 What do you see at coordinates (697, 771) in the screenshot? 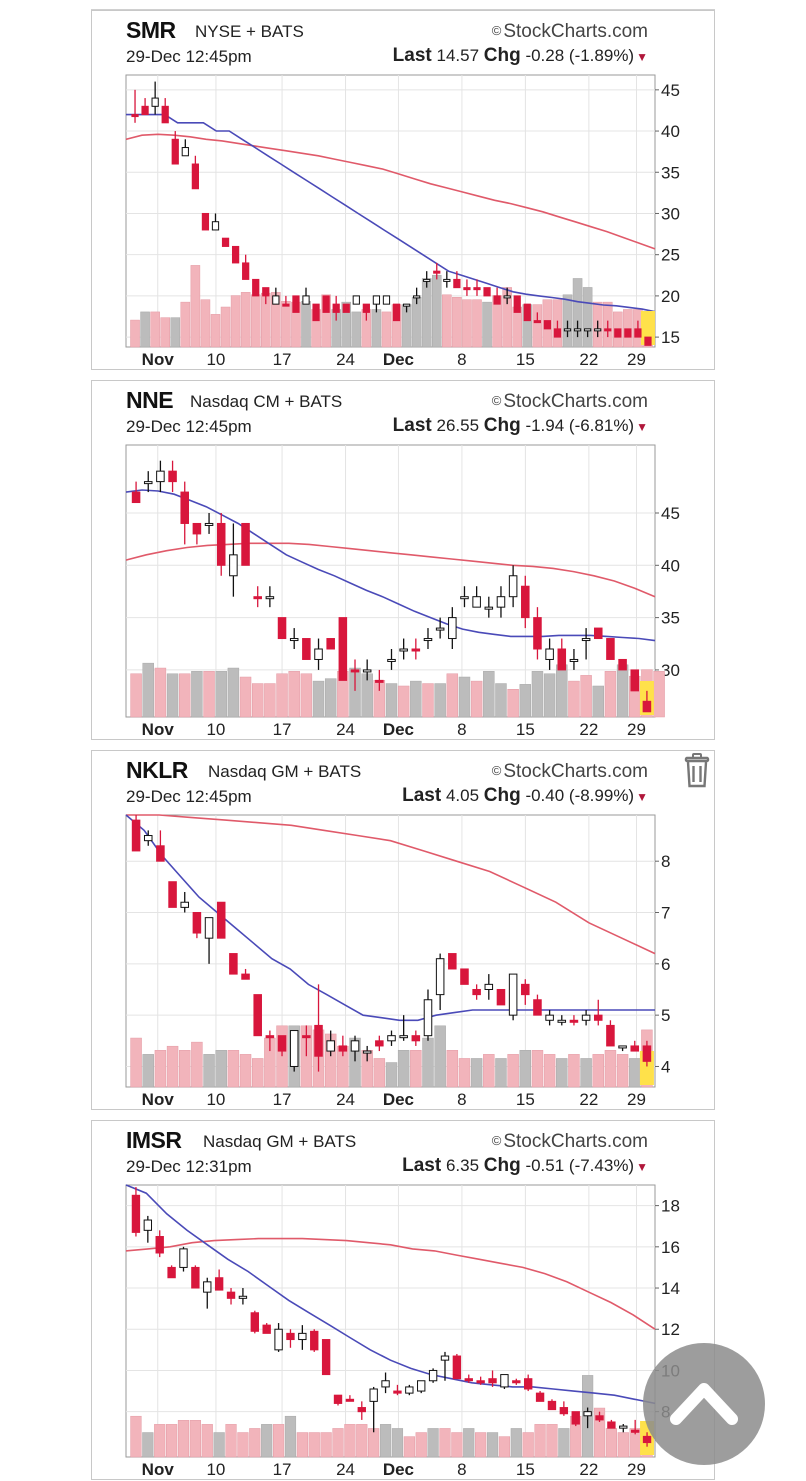
I see `delete-button` at bounding box center [697, 771].